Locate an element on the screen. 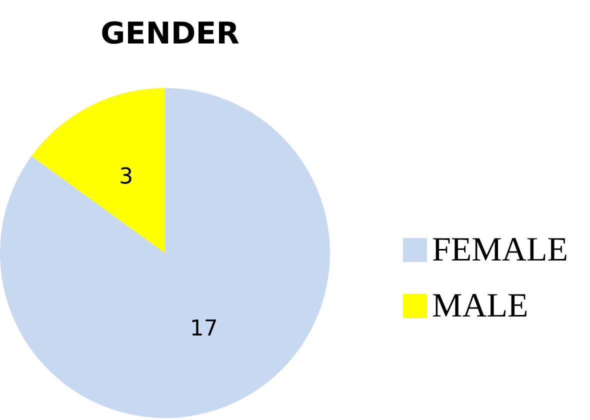  data-label: 3 is located at coordinates (126, 177).